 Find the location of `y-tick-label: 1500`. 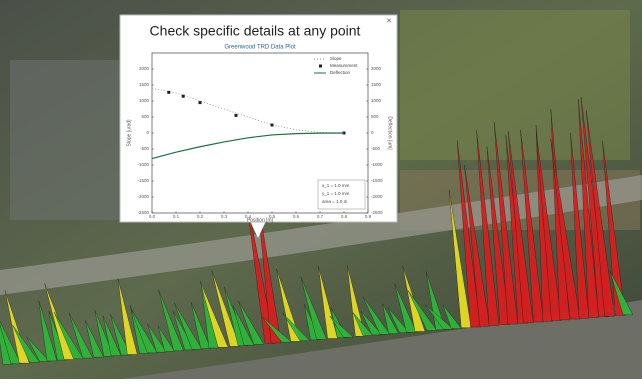

y-tick-label: 1500 is located at coordinates (144, 84).